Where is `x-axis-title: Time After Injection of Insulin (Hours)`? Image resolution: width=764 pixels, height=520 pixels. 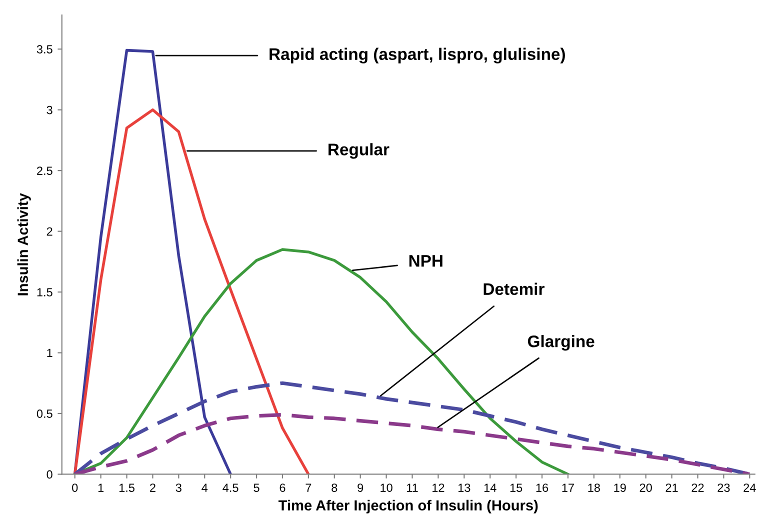 x-axis-title: Time After Injection of Insulin (Hours) is located at coordinates (408, 507).